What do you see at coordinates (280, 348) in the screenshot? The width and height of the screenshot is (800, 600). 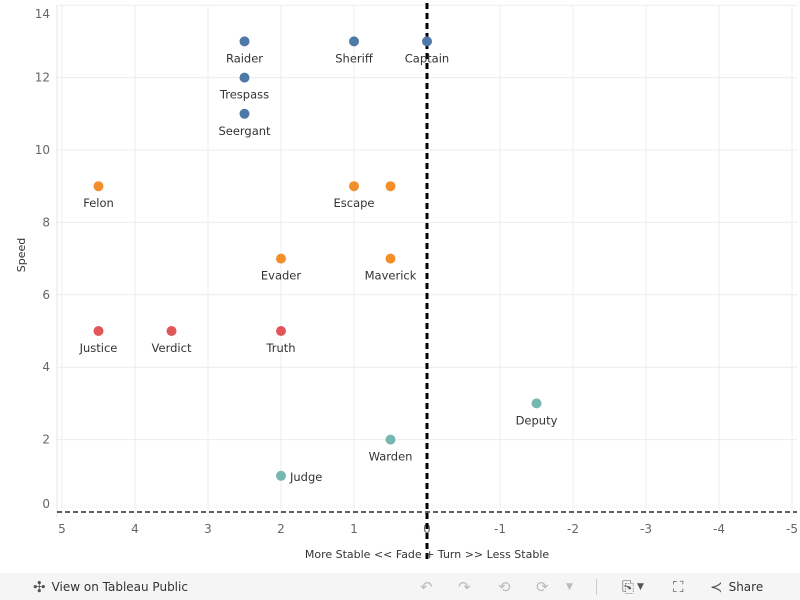 I see `data-label: Truth` at bounding box center [280, 348].